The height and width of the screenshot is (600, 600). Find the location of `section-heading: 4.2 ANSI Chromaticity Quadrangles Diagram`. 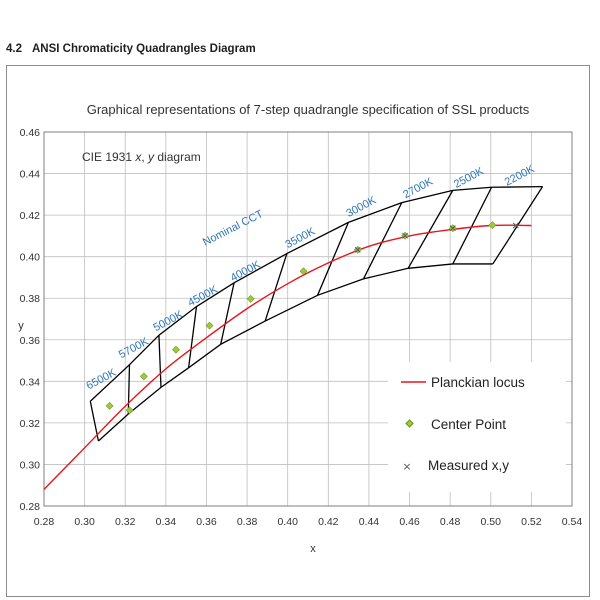

section-heading: 4.2 ANSI Chromaticity Quadrangles Diagram is located at coordinates (131, 49).